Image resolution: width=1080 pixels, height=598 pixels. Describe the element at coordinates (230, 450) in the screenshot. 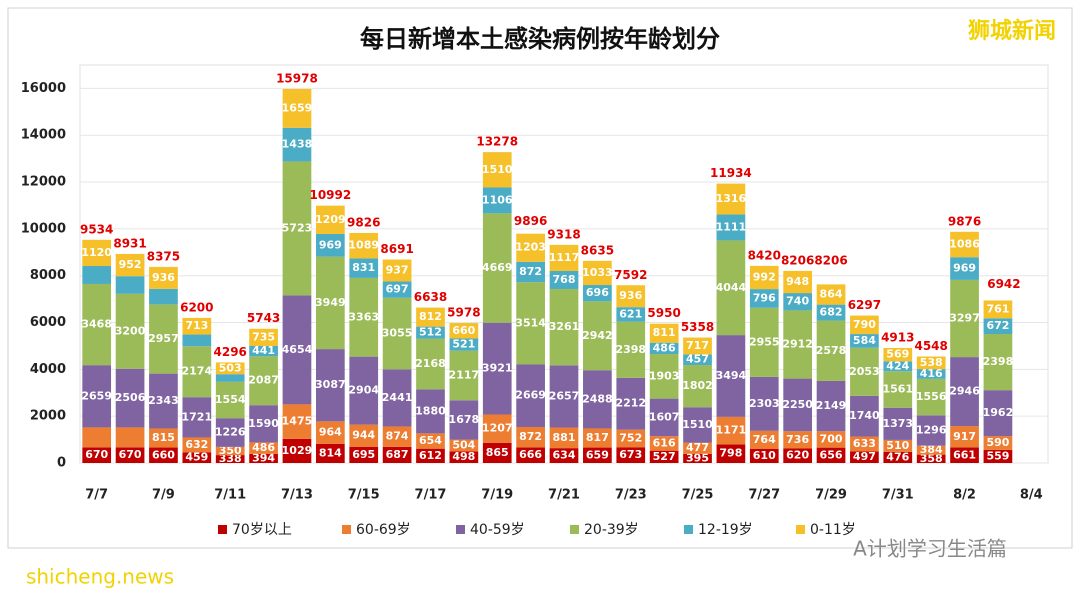

I see `value-label: 350` at that location.